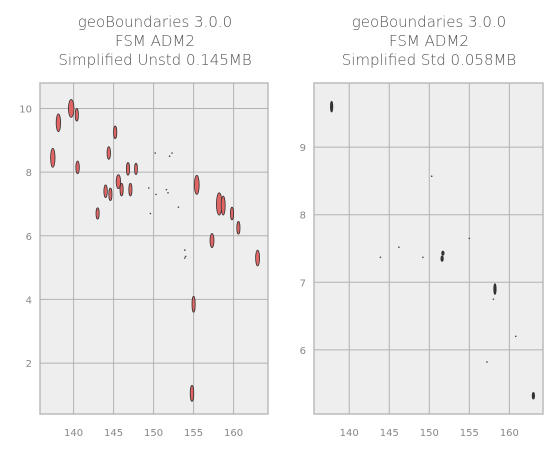  What do you see at coordinates (29, 300) in the screenshot?
I see `y-tick-label: 4` at bounding box center [29, 300].